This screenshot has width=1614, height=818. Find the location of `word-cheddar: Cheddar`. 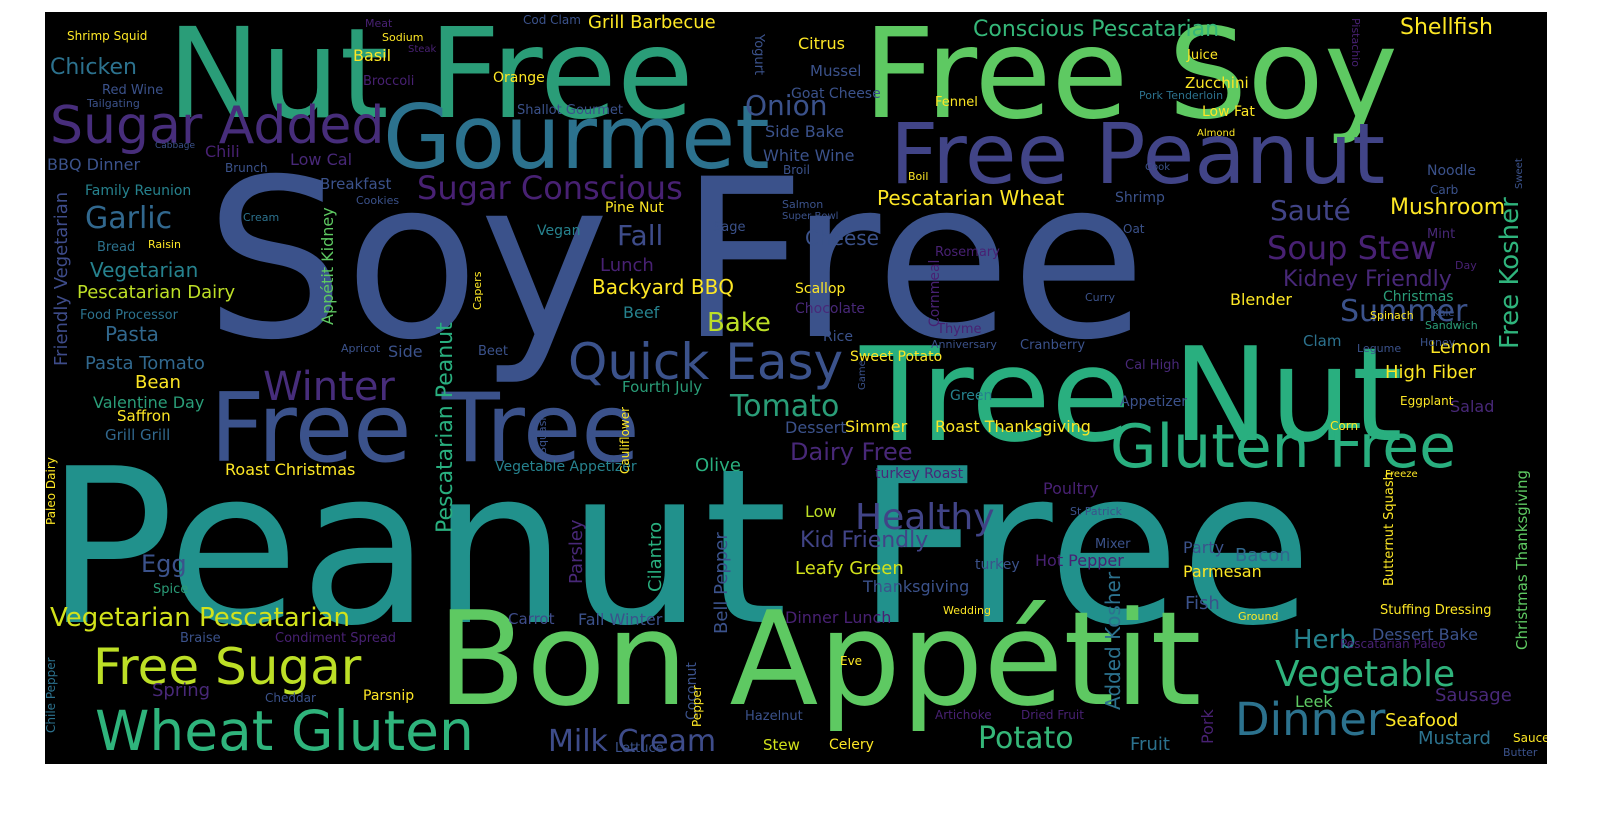

word-cheddar: Cheddar is located at coordinates (290, 698).